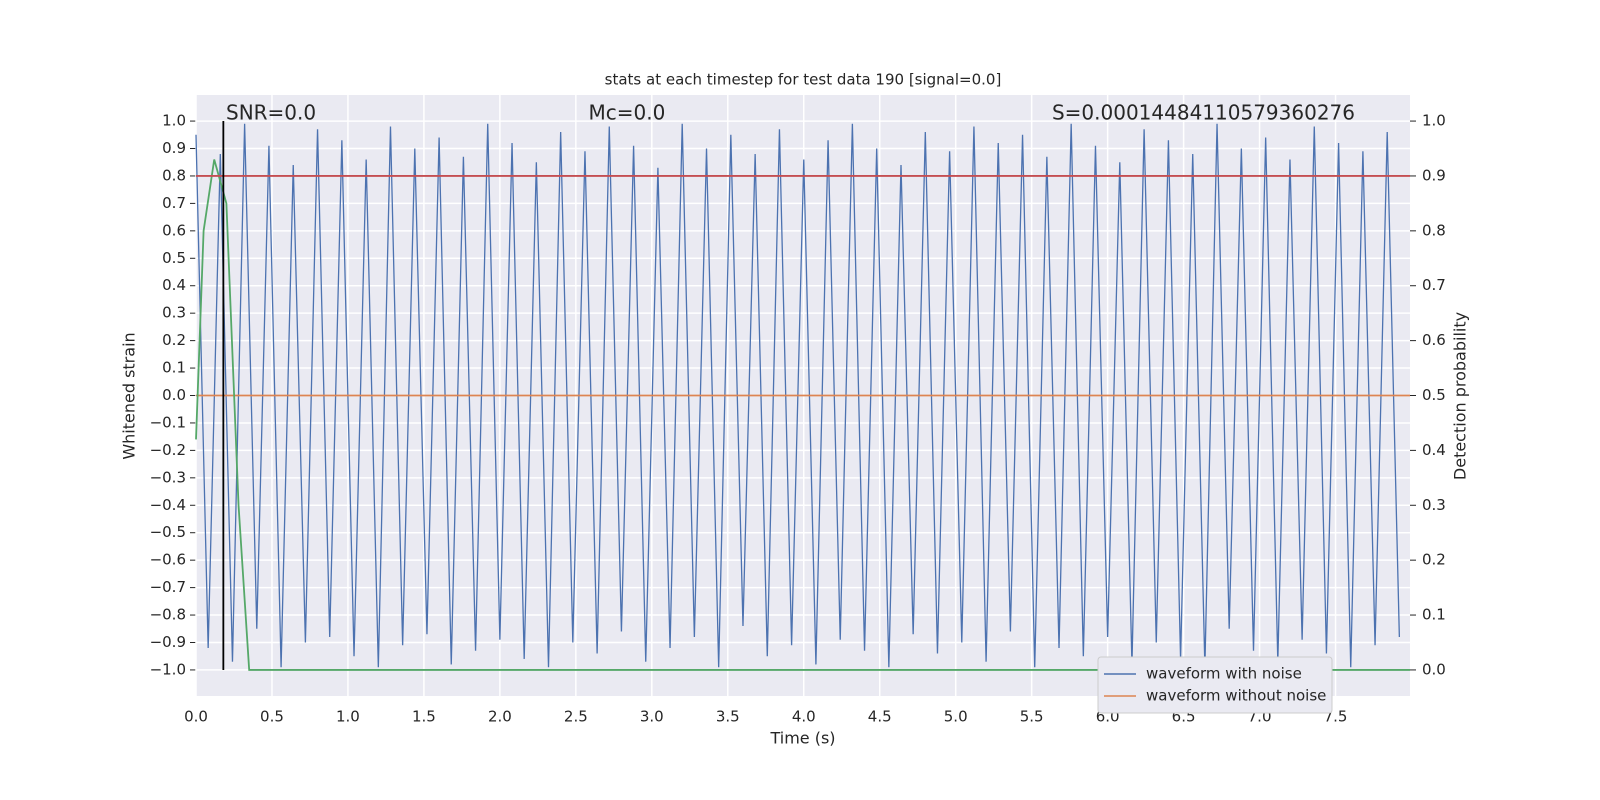  I want to click on y-tick-label: 0.6, so click(174, 230).